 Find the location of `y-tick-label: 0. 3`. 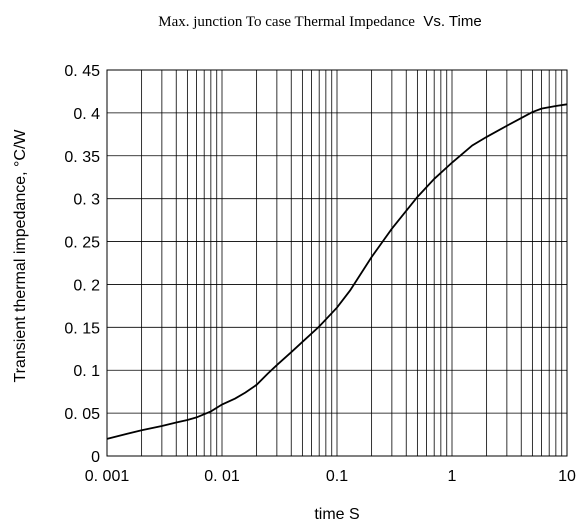

y-tick-label: 0. 3 is located at coordinates (86, 200).